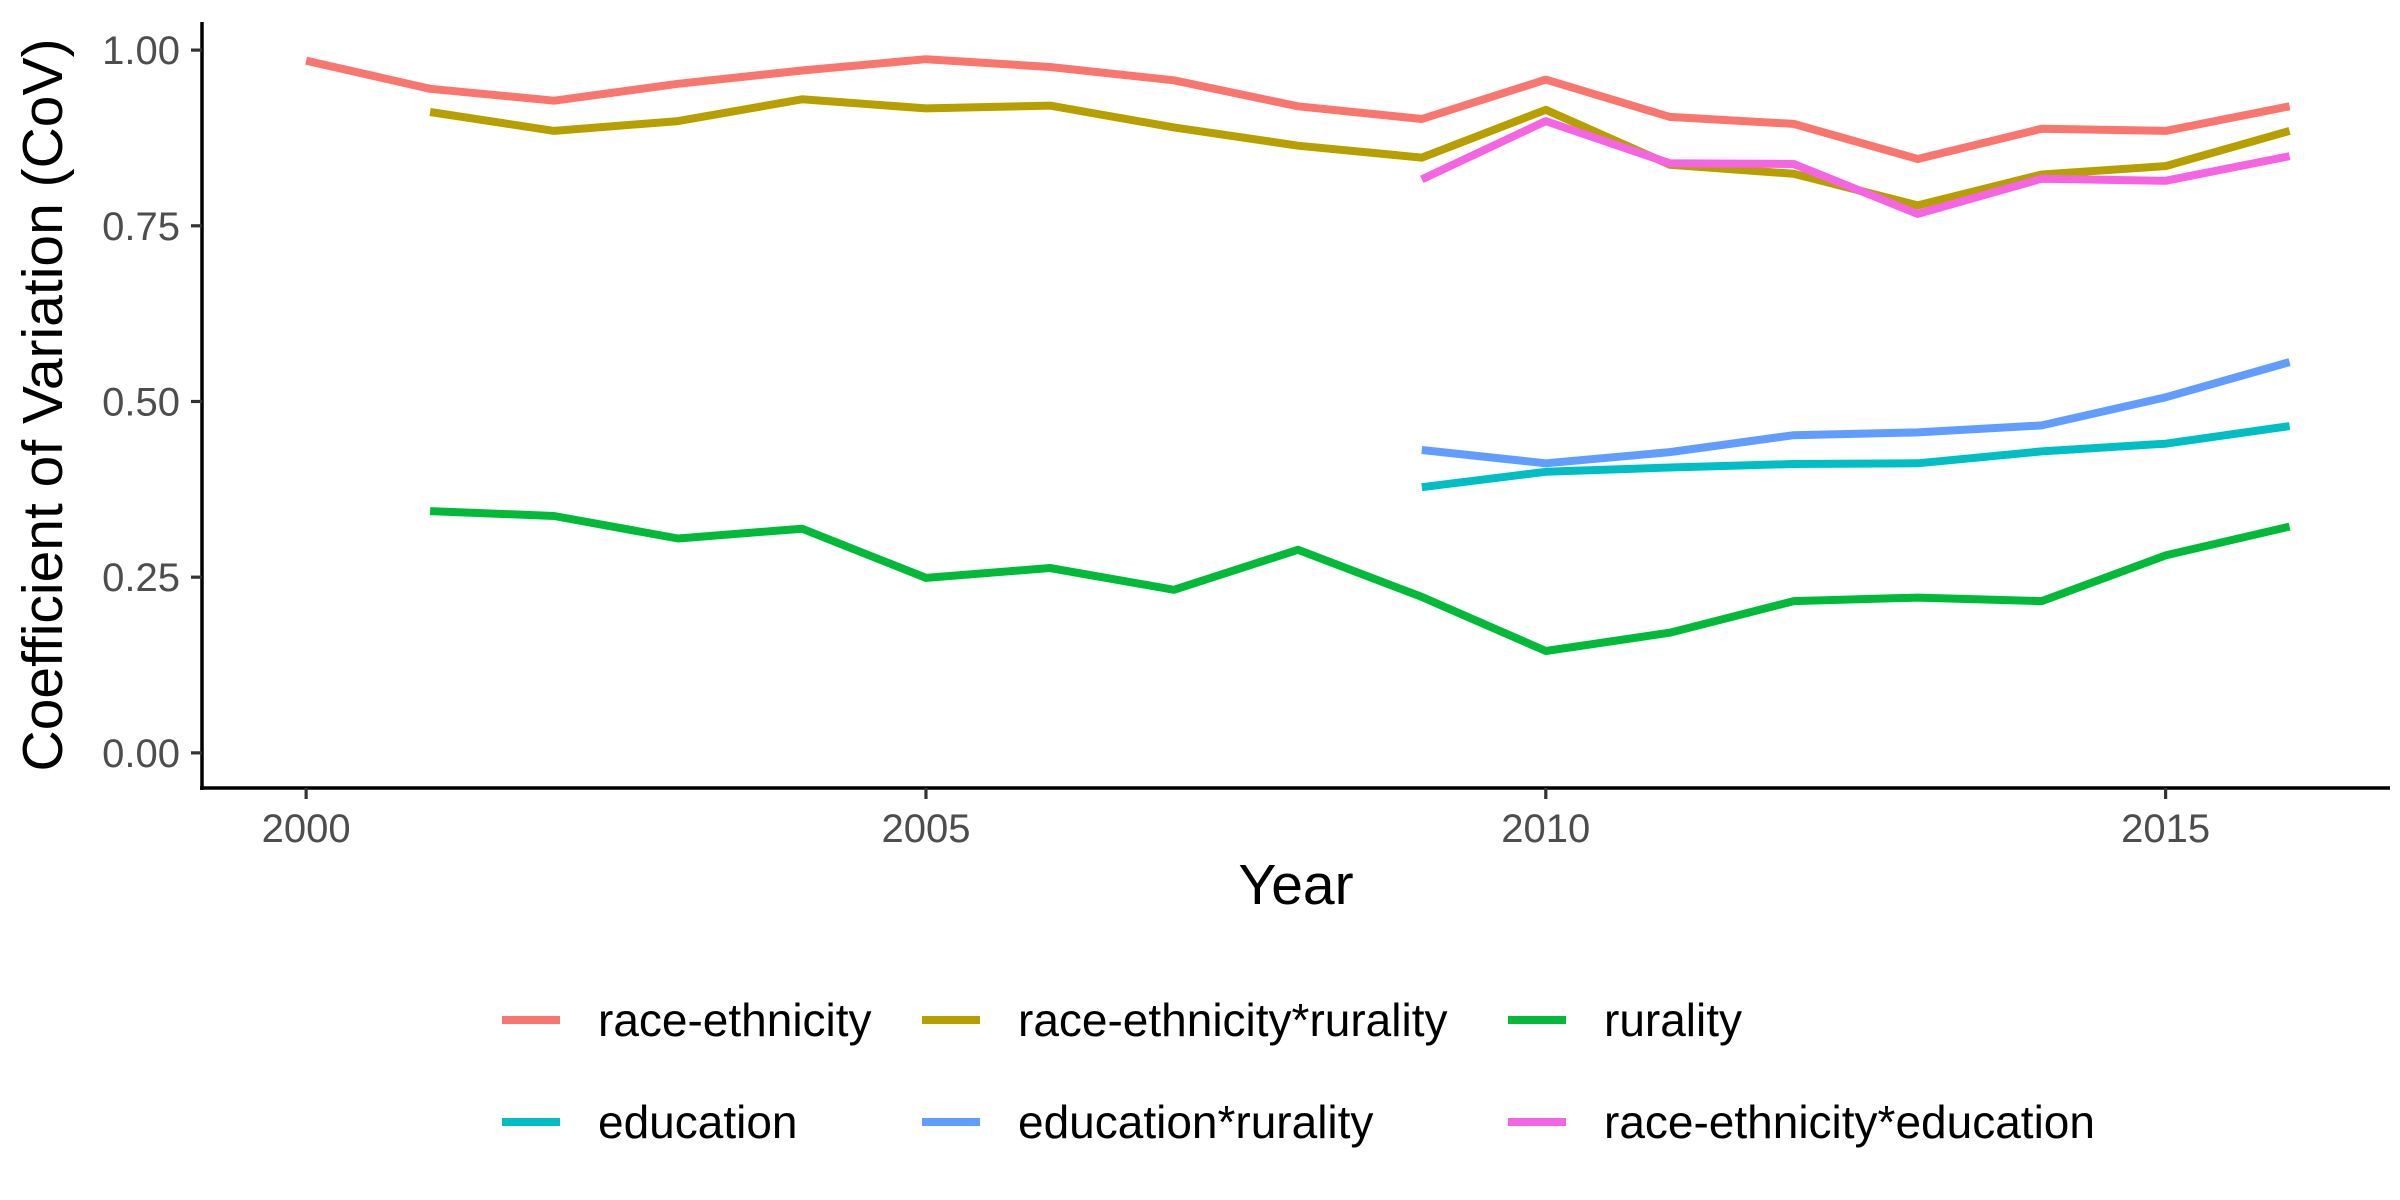 Image resolution: width=2400 pixels, height=1200 pixels. What do you see at coordinates (735, 1020) in the screenshot?
I see `legend-label: race-ethnicity` at bounding box center [735, 1020].